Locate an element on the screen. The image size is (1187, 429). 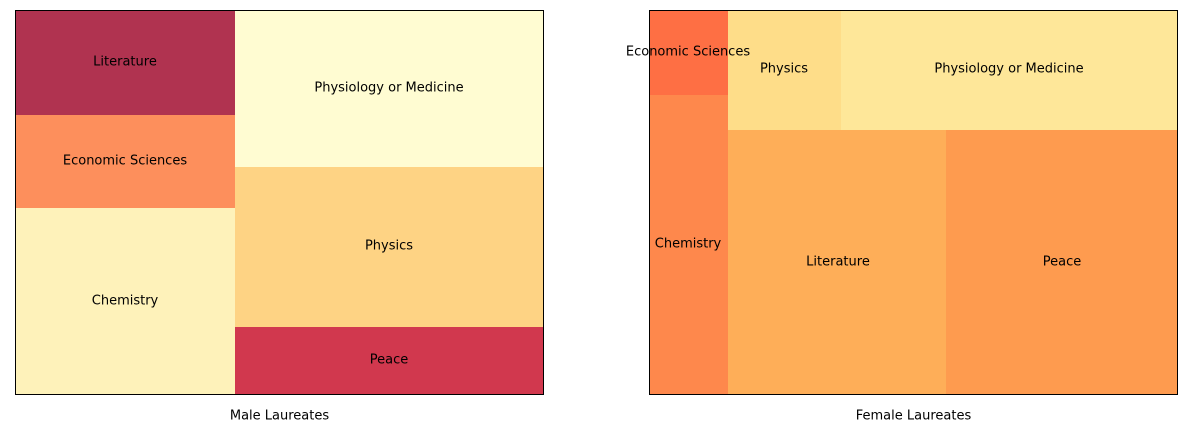
x-axis-label: Female Laureates is located at coordinates (914, 416).